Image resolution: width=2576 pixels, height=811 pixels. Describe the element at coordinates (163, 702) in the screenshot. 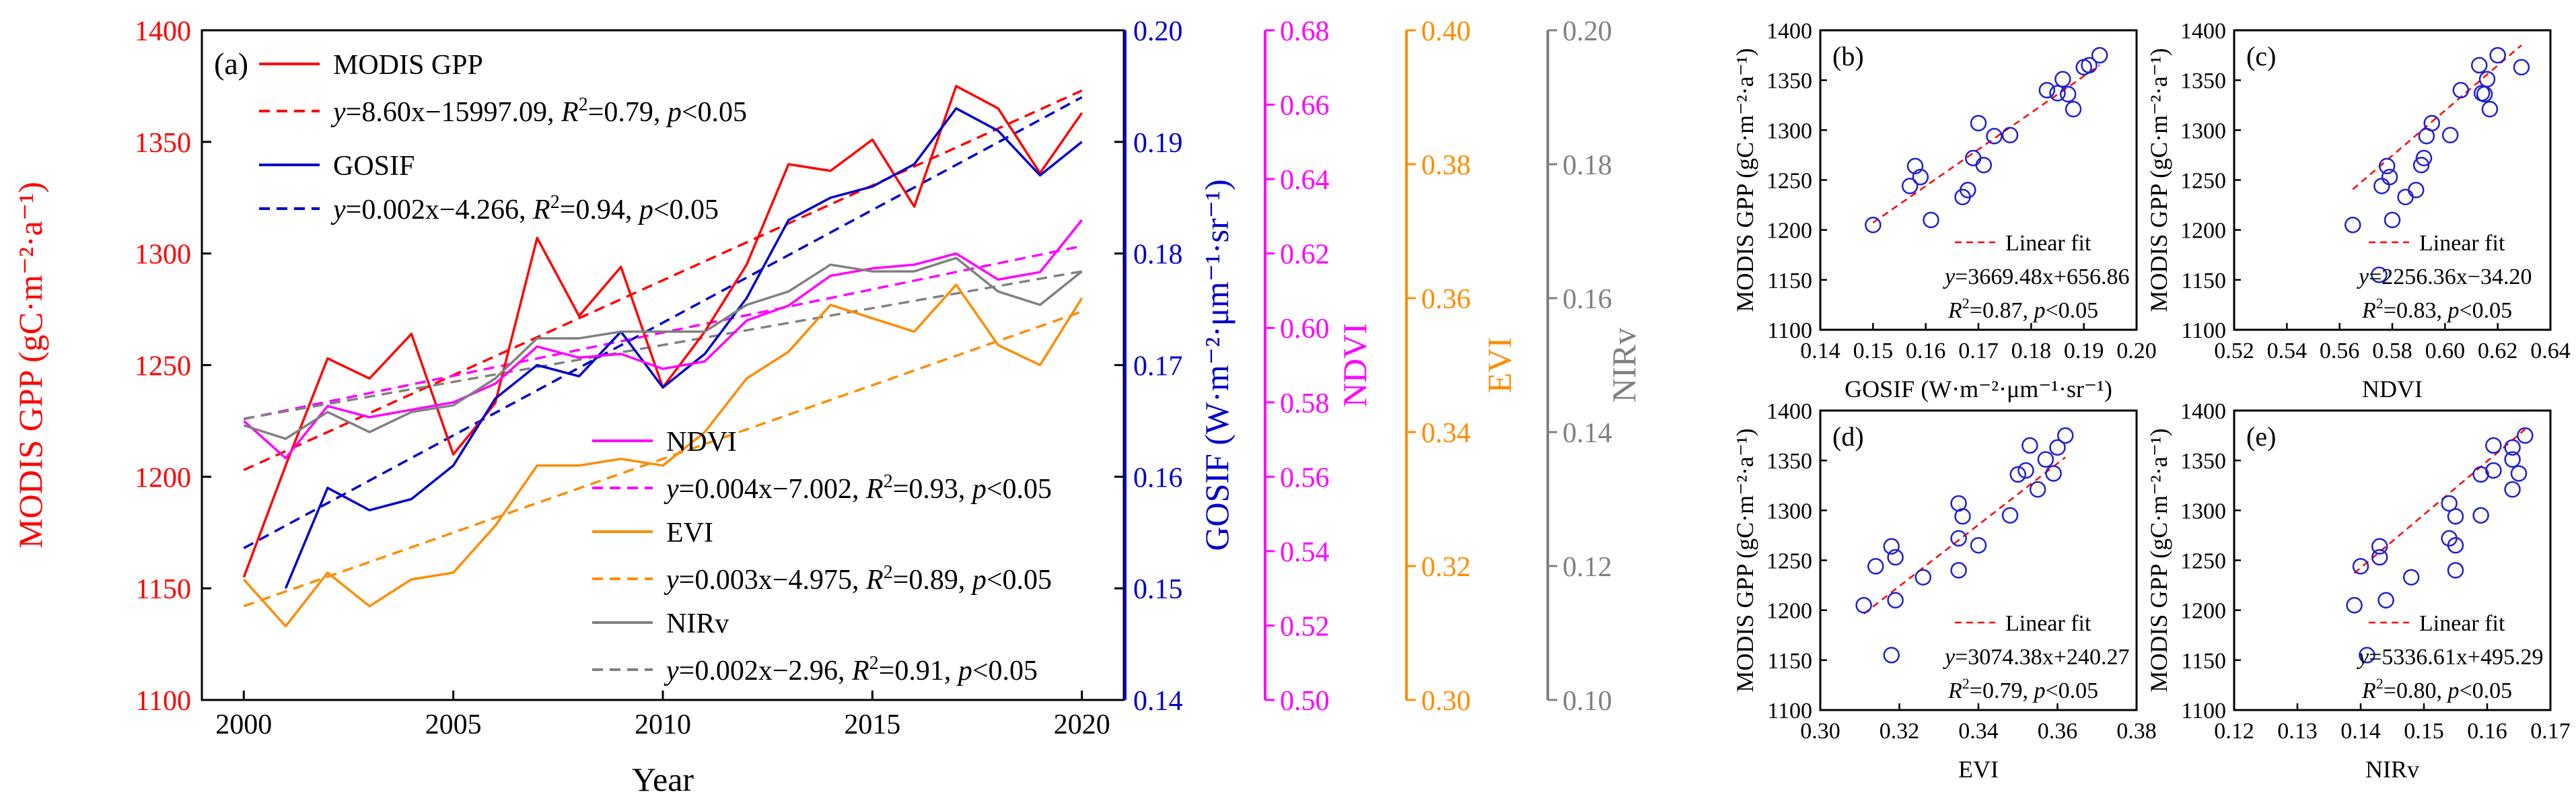

I see `gpp-tick-label: 1100` at that location.